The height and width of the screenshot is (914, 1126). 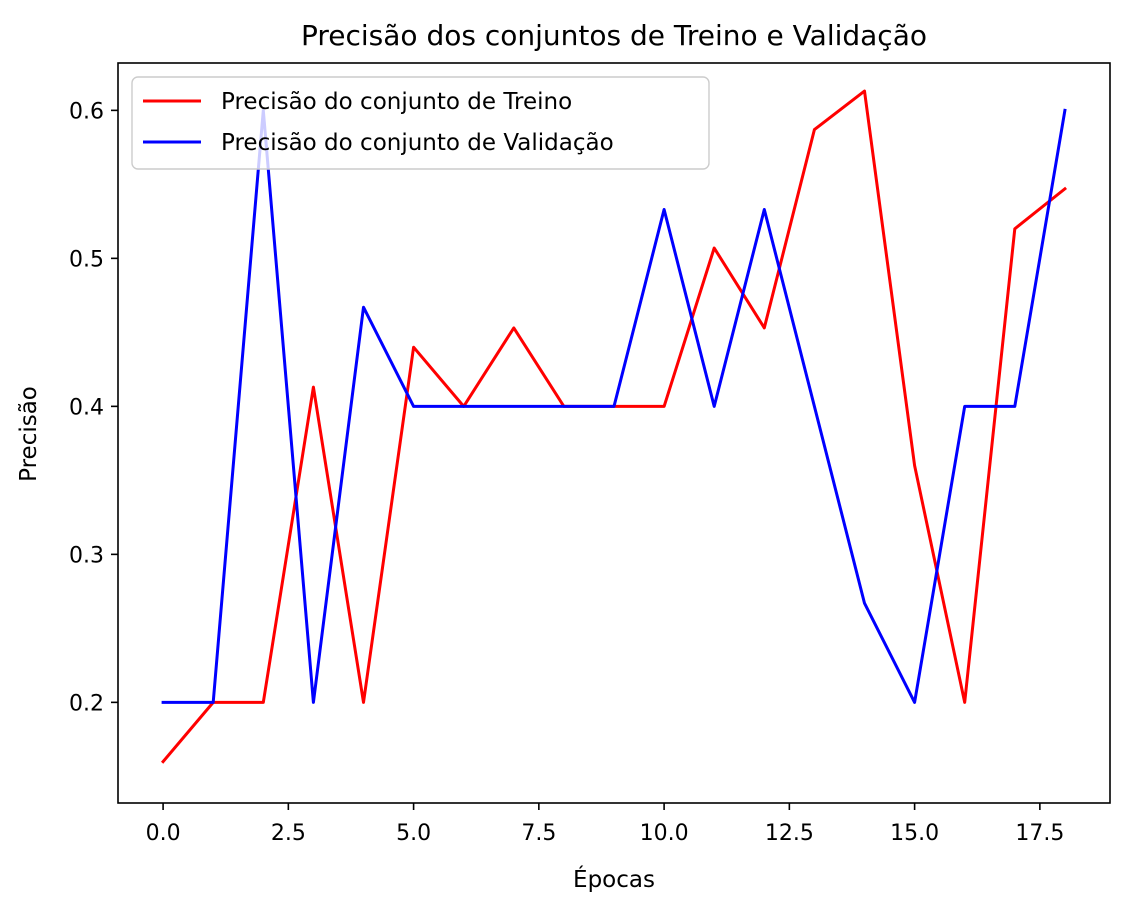 I want to click on y-tick-label: 0.4, so click(x=86, y=407).